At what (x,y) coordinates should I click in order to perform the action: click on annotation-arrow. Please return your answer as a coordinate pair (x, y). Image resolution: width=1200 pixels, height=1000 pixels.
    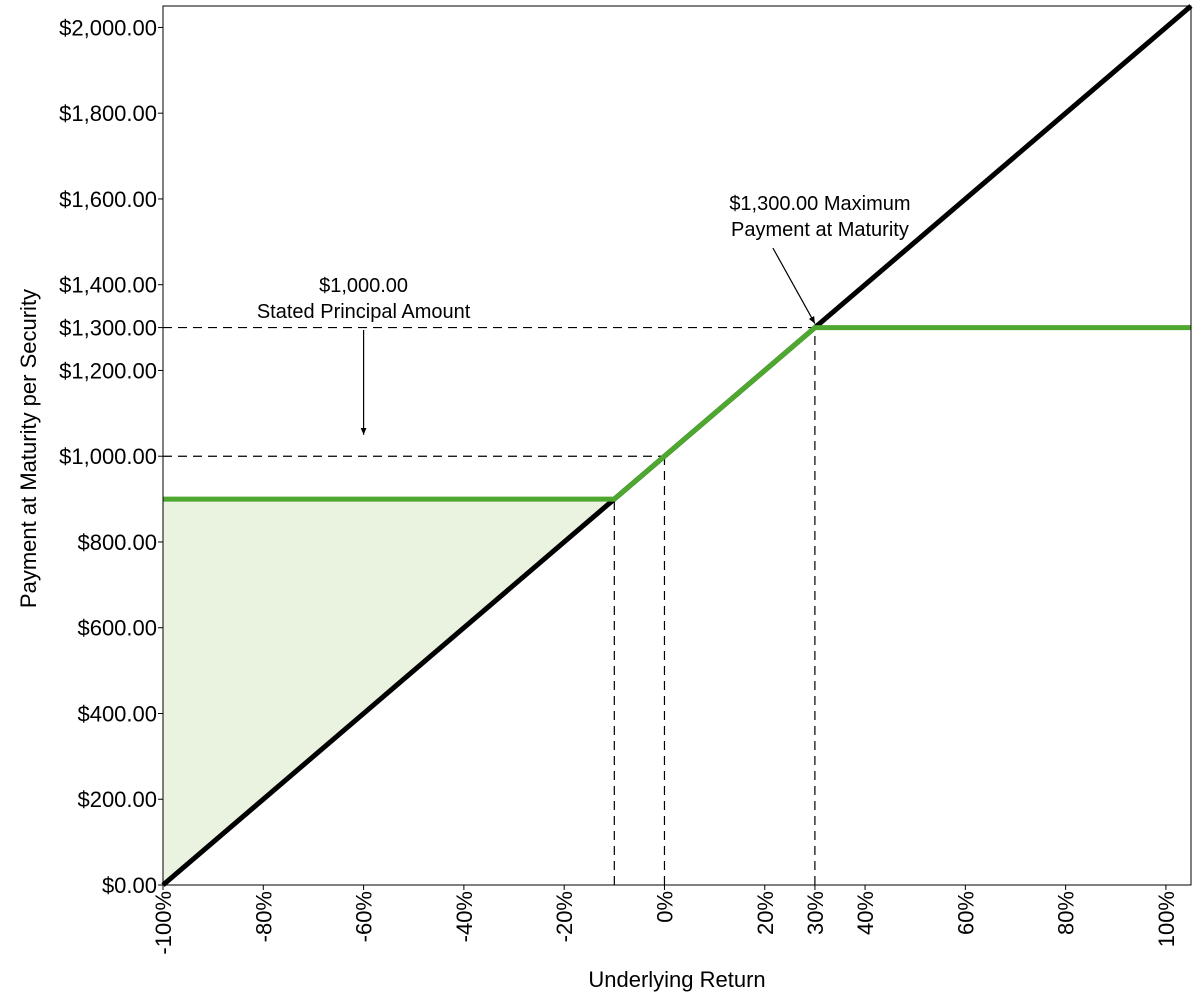
    Looking at the image, I should click on (794, 285).